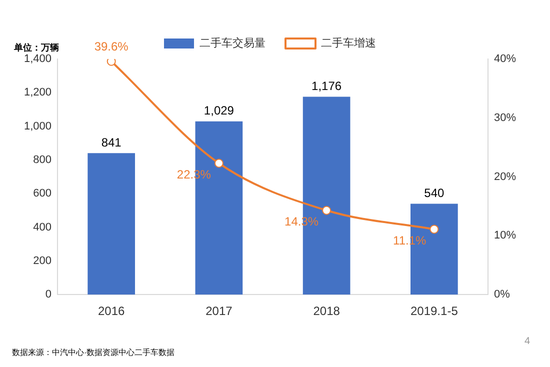  I want to click on legend-label: 二手车交易量, so click(233, 43).